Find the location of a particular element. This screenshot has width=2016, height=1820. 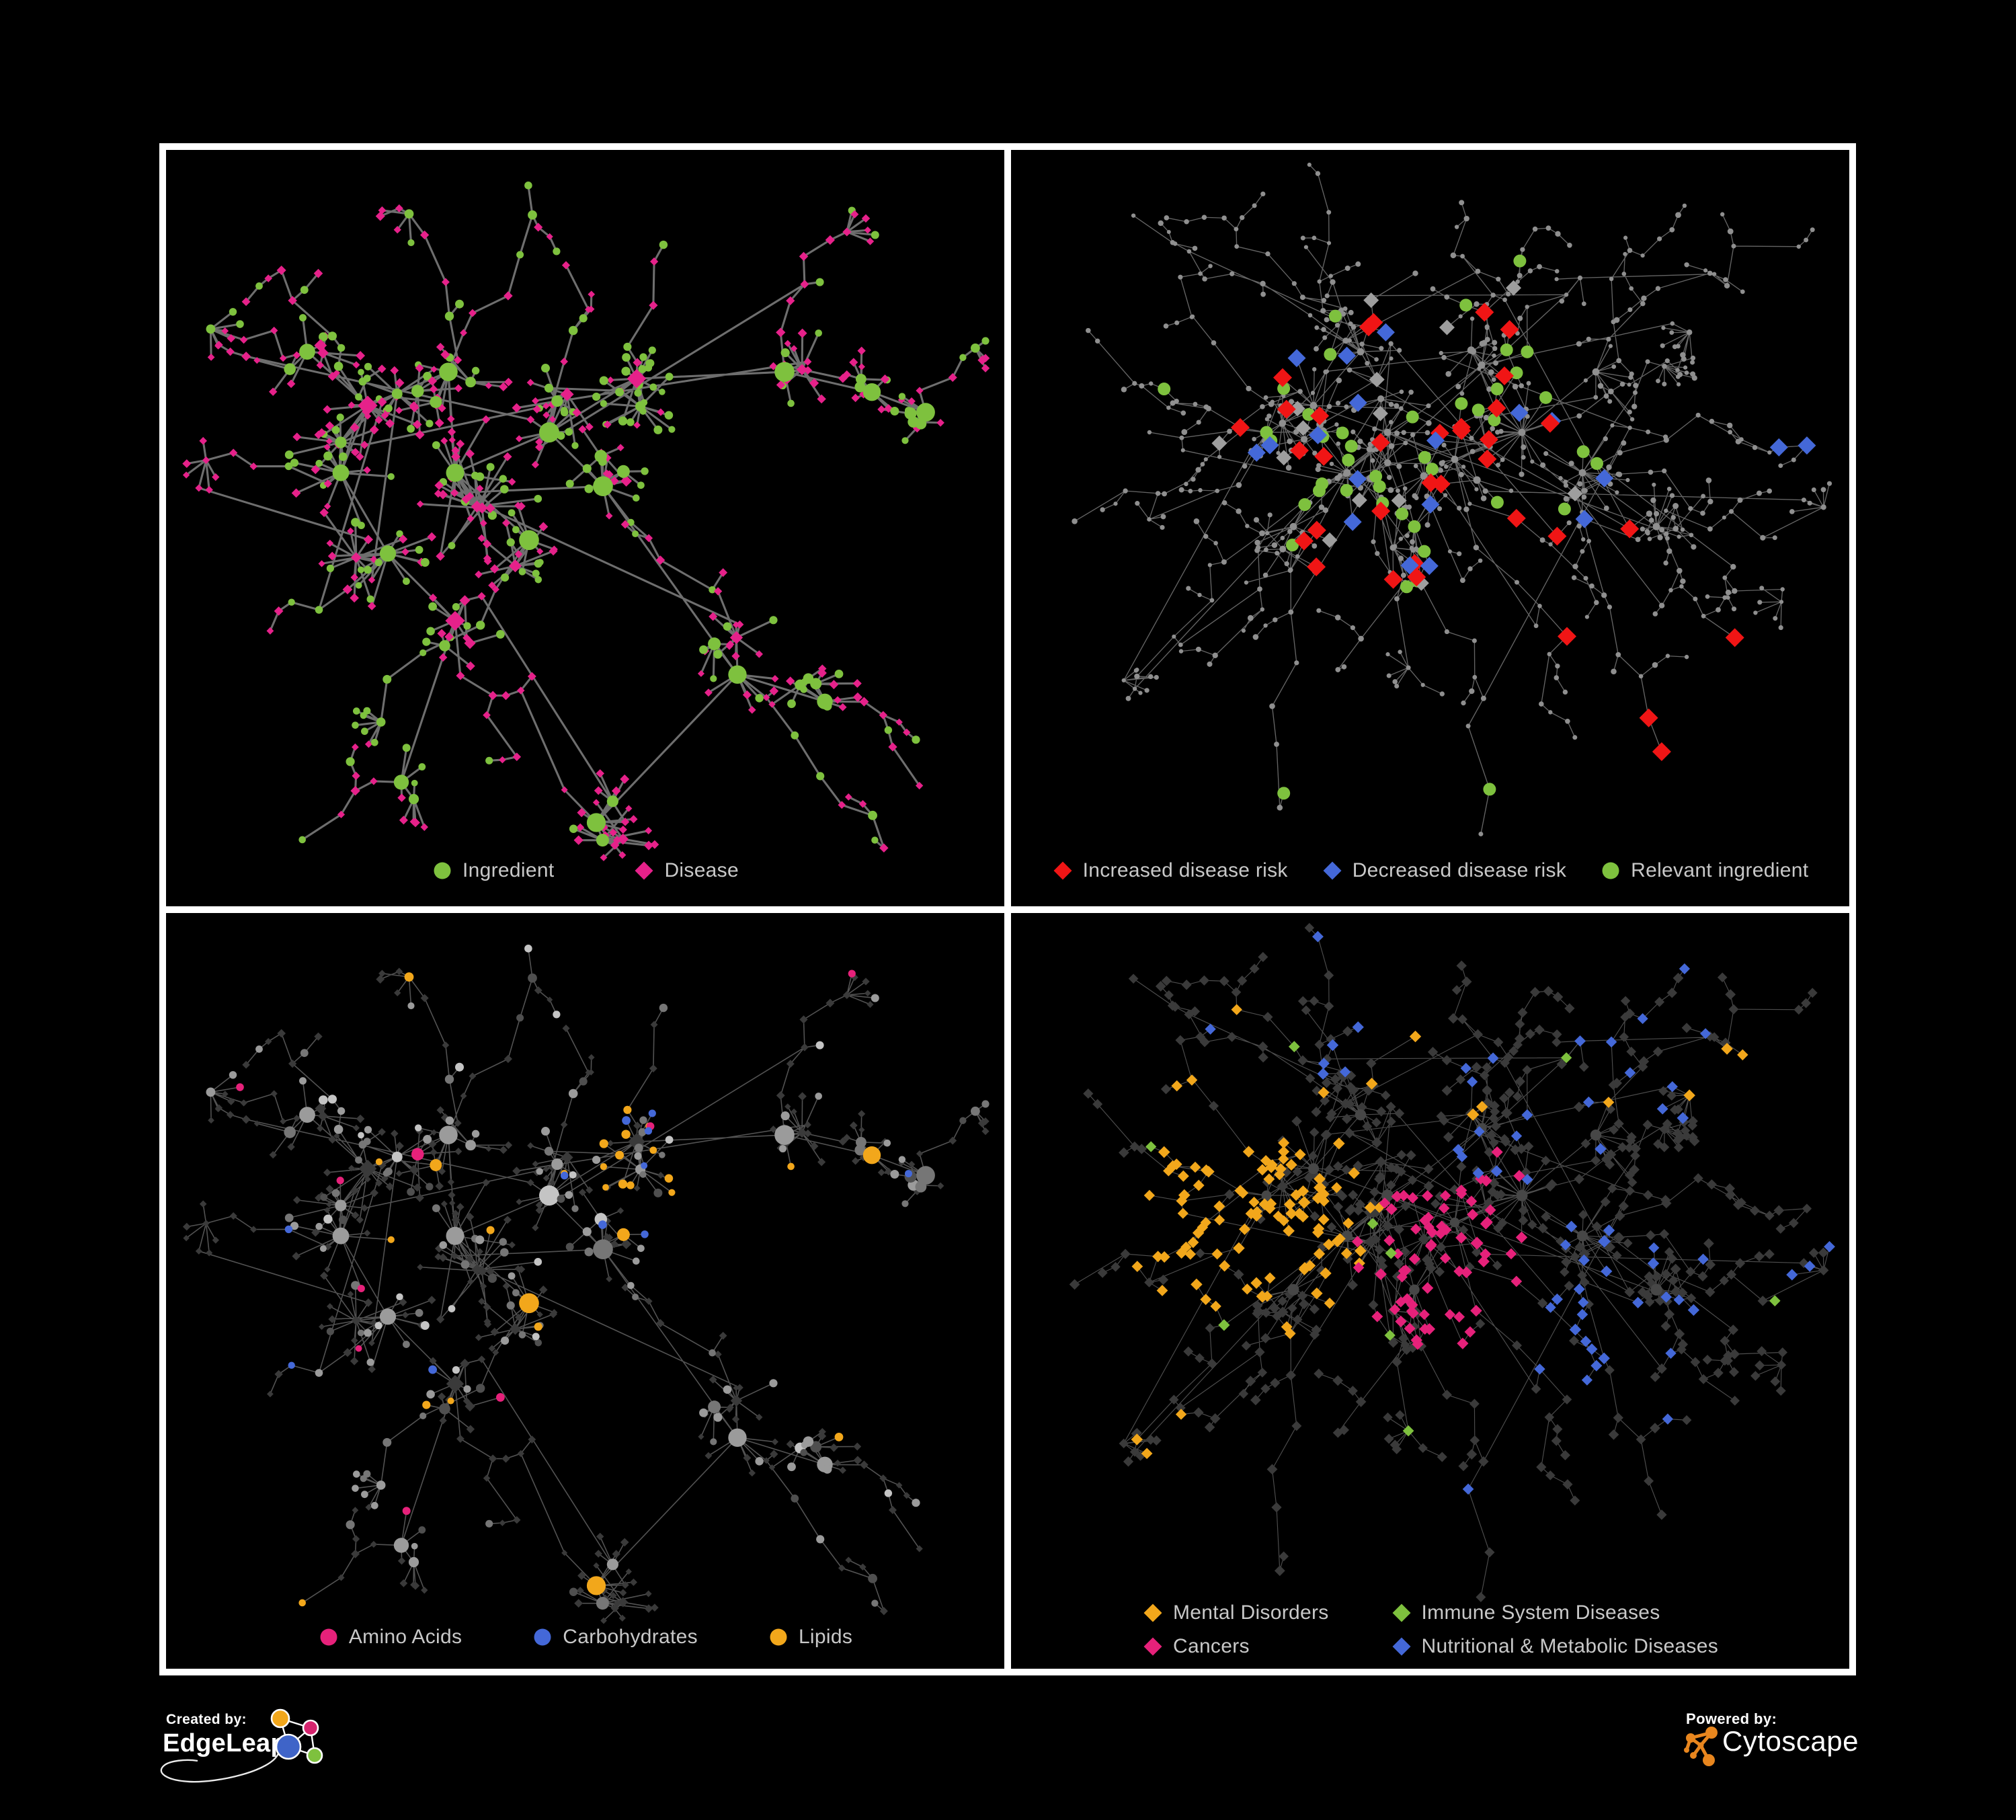

legend-item: Immune System Diseases is located at coordinates (1554, 1612).